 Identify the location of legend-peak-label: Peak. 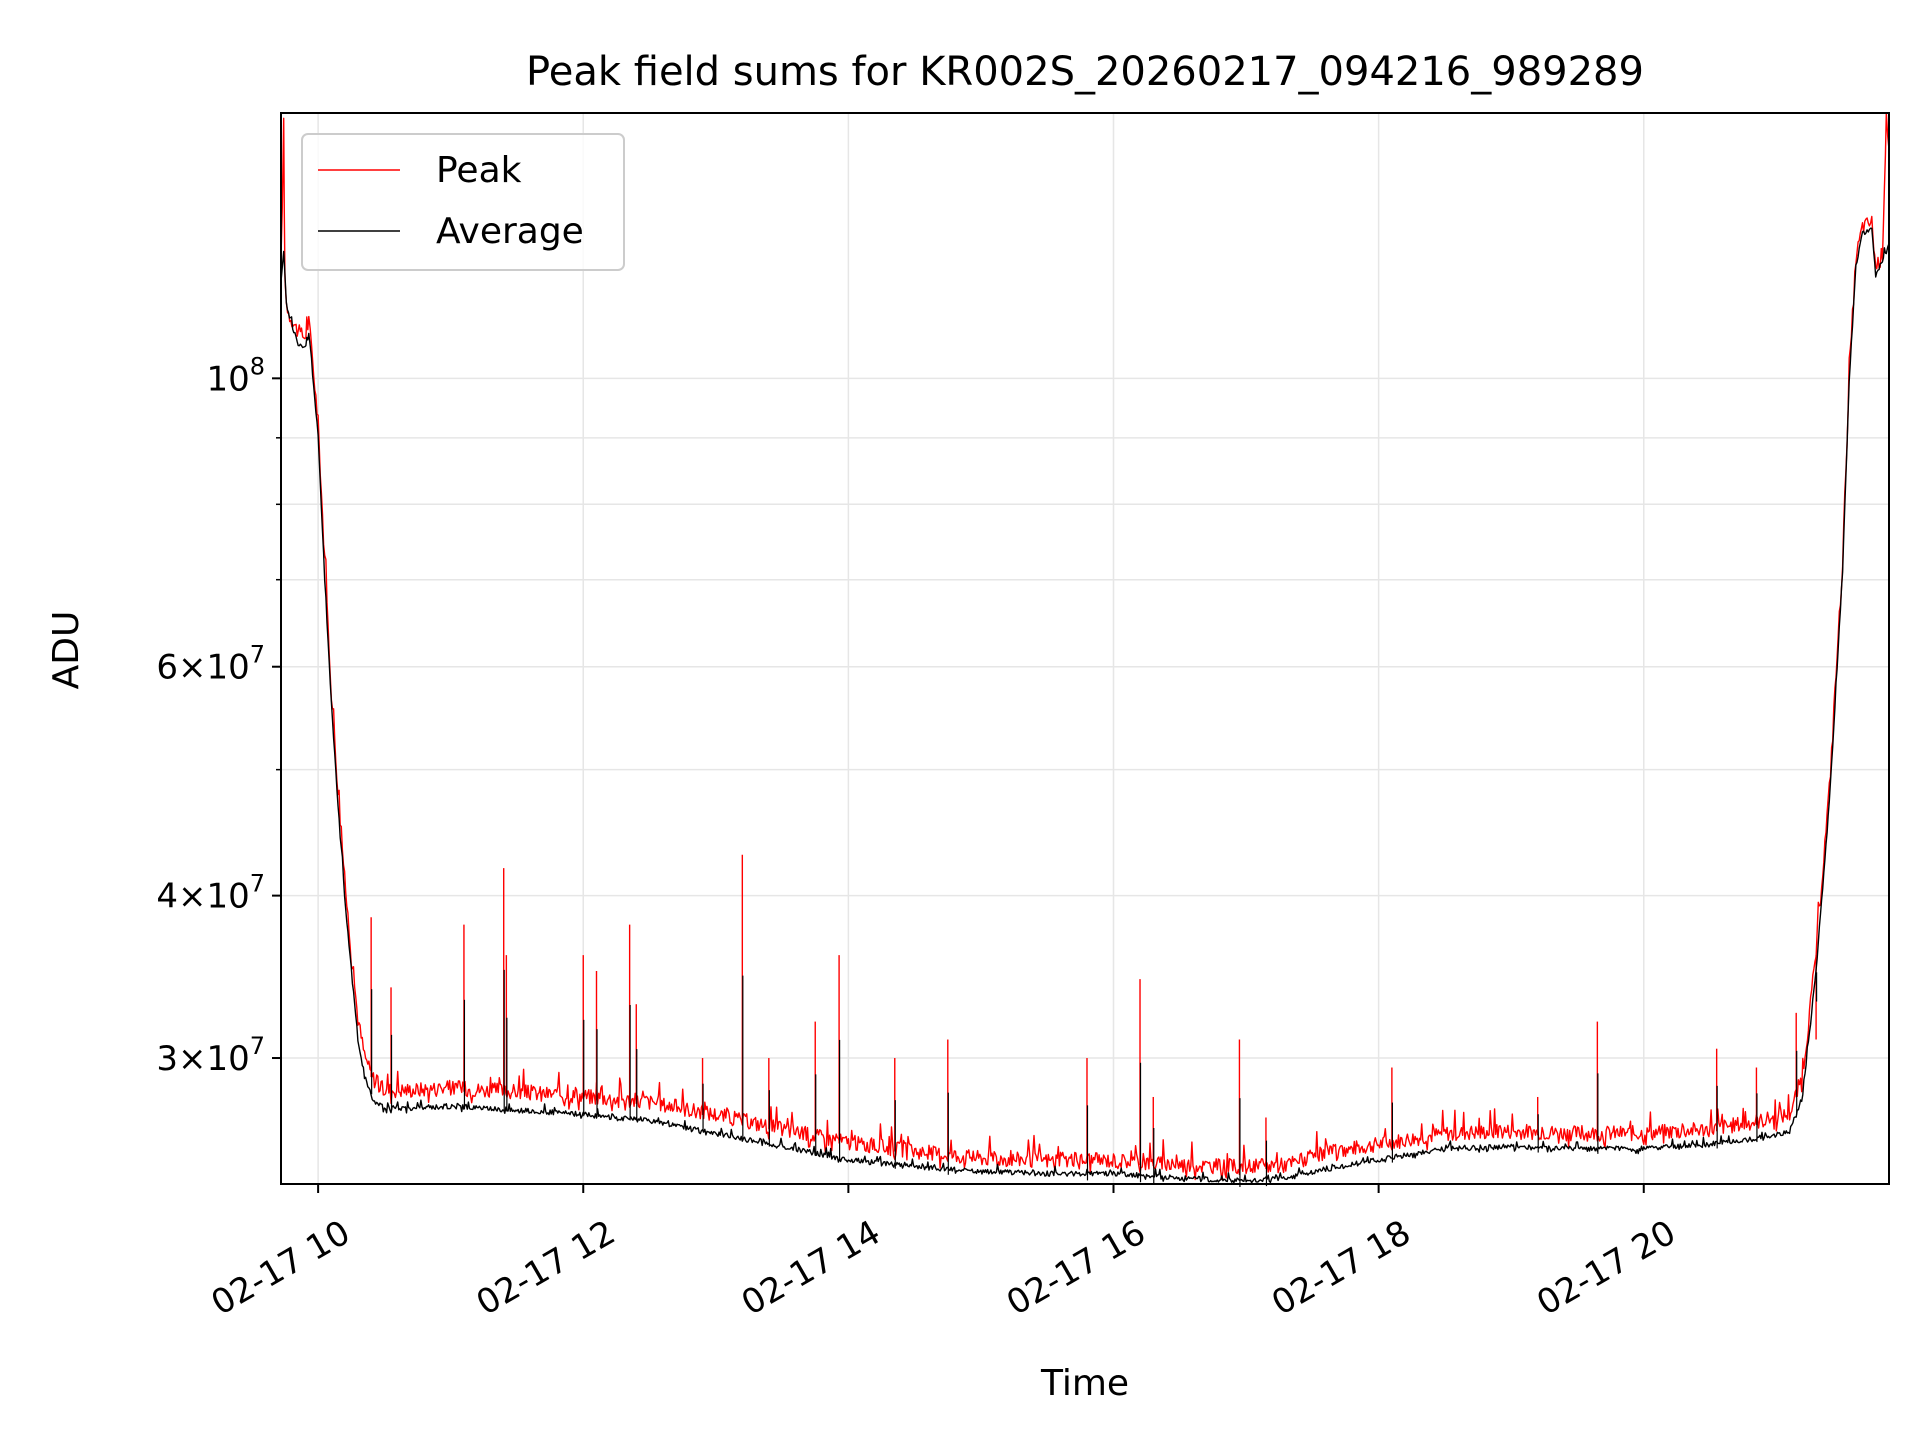
(479, 170).